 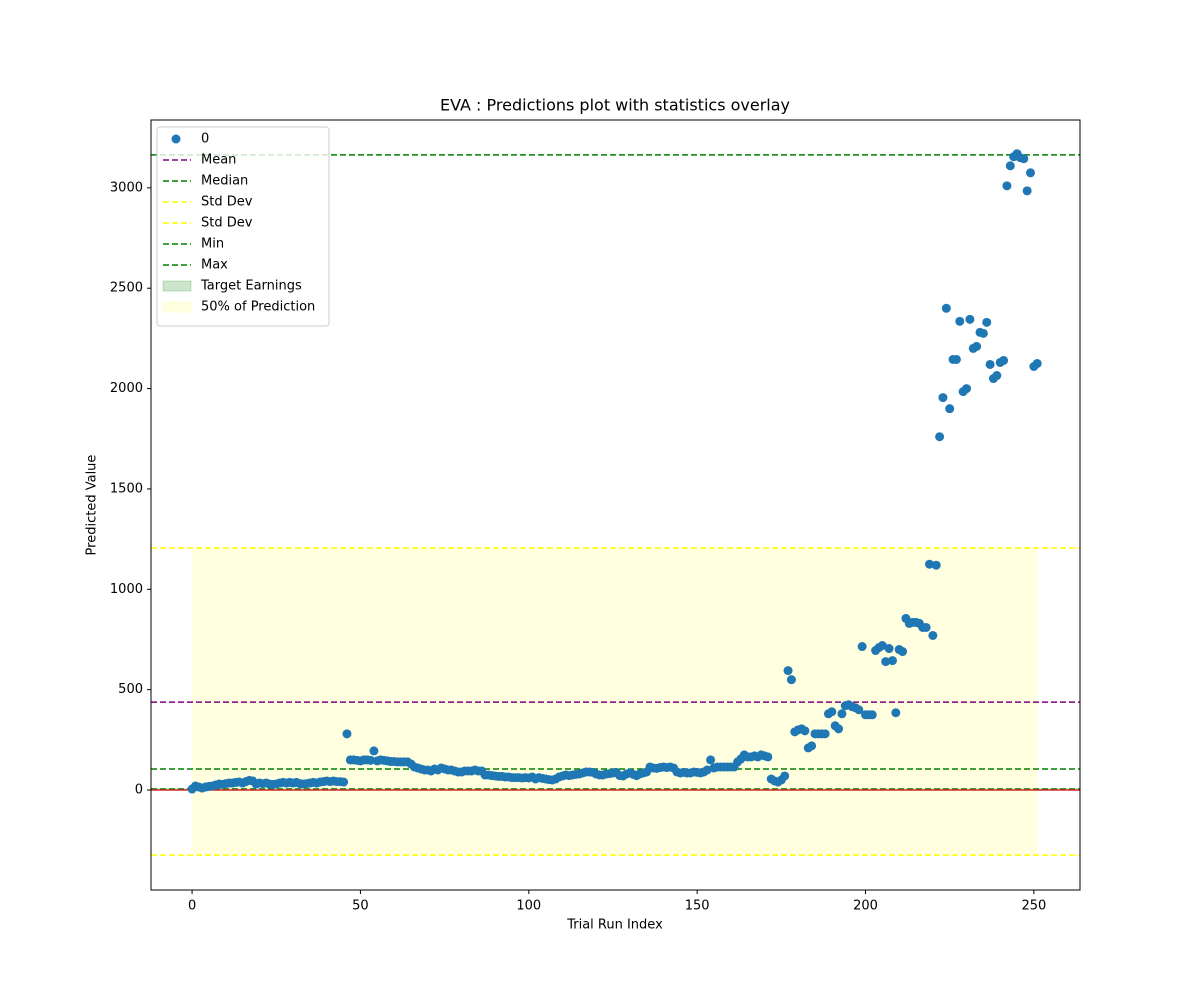 What do you see at coordinates (614, 925) in the screenshot?
I see `x-axis-label: Trial Run Index` at bounding box center [614, 925].